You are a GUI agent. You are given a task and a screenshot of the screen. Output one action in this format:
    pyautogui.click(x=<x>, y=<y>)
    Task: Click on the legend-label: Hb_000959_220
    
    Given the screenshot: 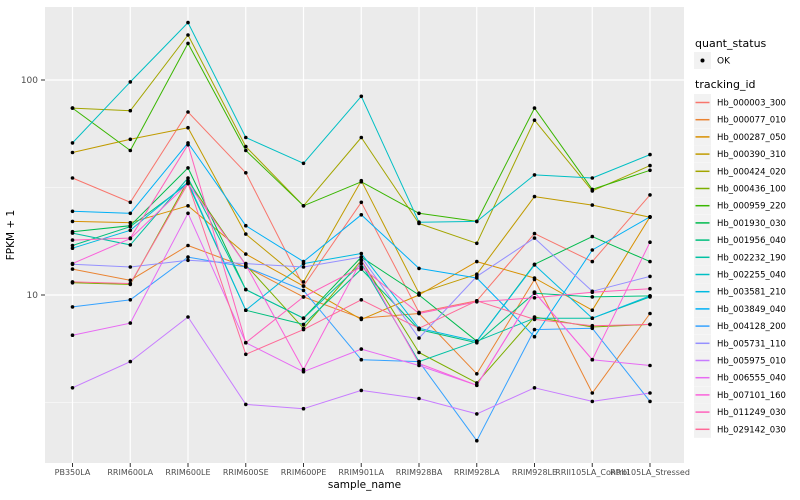 What is the action you would take?
    pyautogui.click(x=751, y=207)
    